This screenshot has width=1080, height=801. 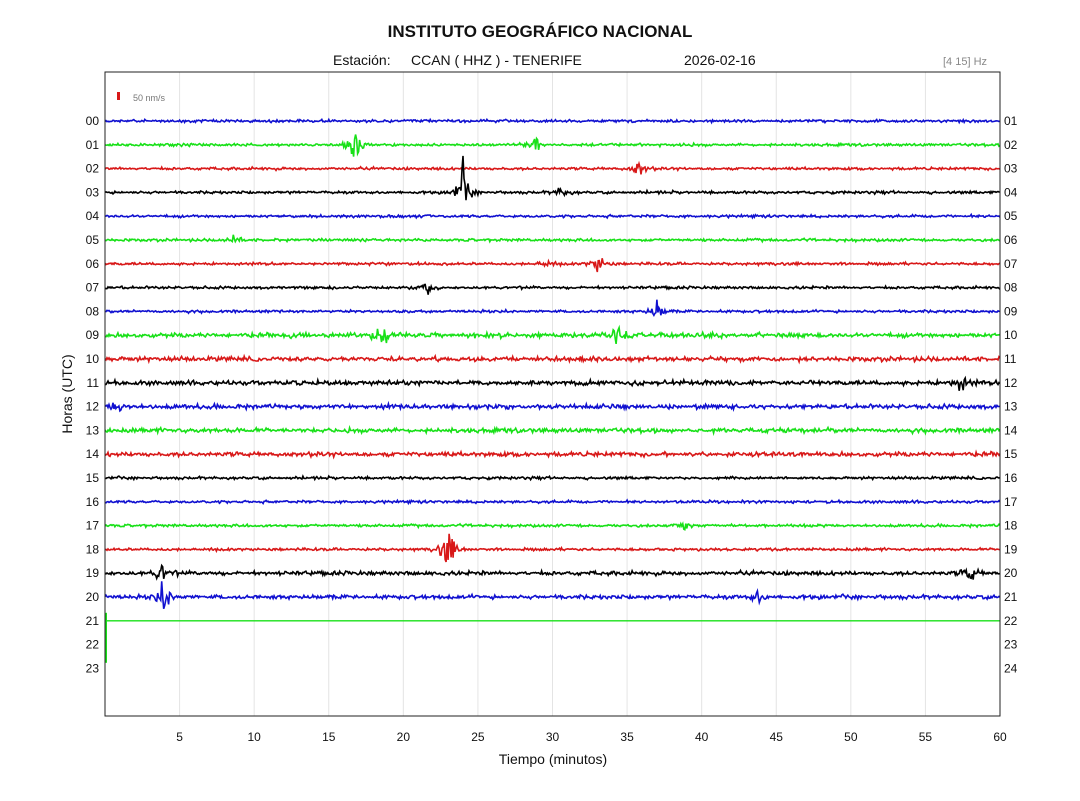 I want to click on y-tick-label-left: 09, so click(x=93, y=335).